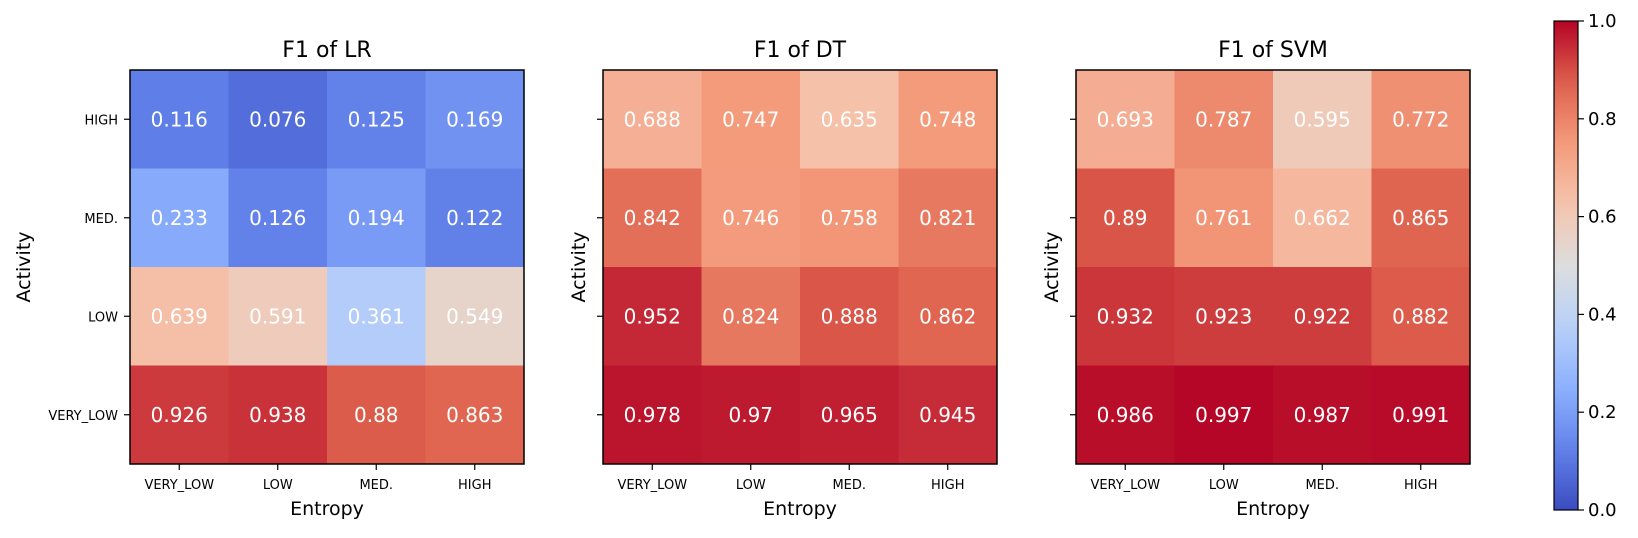 This screenshot has height=538, width=1638. Describe the element at coordinates (1566, 265) in the screenshot. I see `colorbar-bar` at that location.